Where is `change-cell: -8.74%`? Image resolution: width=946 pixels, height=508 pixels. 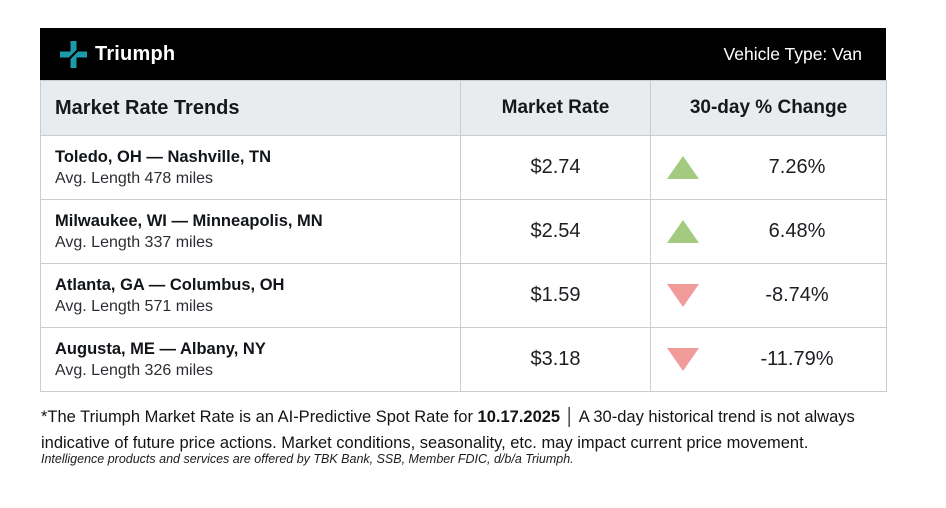
change-cell: -8.74% is located at coordinates (768, 295).